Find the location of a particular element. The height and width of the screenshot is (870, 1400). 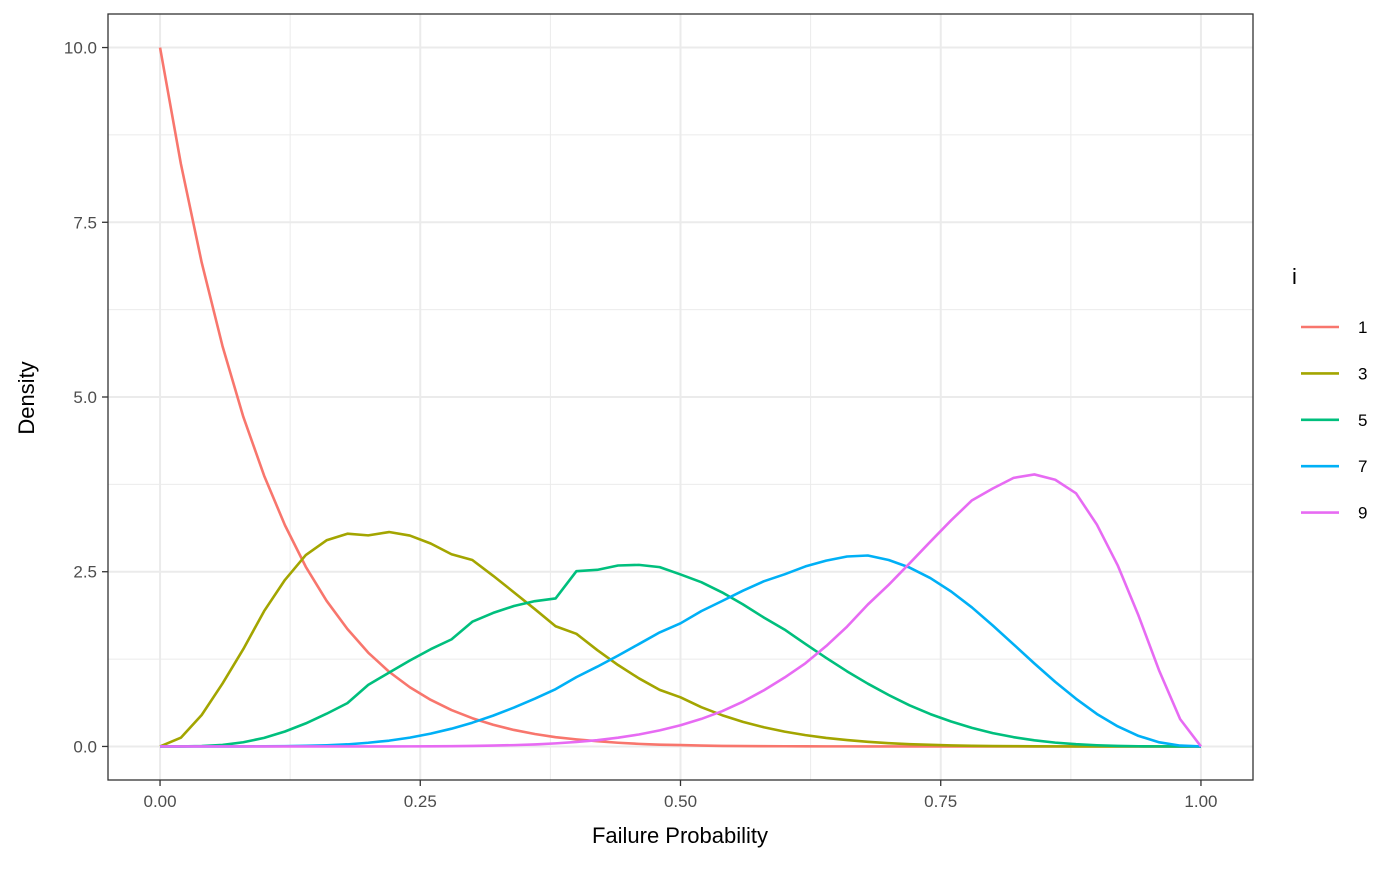

legend-item-5: 5 is located at coordinates (1334, 420).